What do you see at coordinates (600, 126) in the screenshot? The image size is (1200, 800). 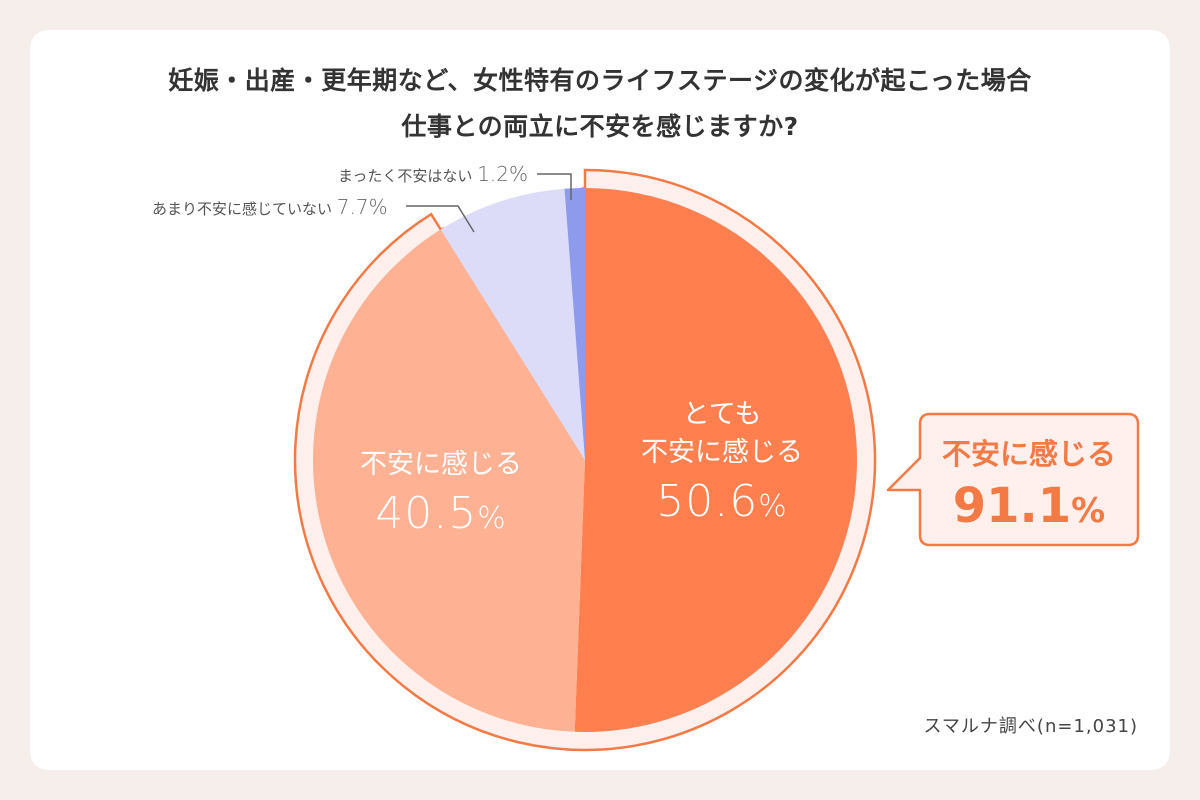 I see `chart-title-line-2: 仕事との両立に不安を感じますか?` at bounding box center [600, 126].